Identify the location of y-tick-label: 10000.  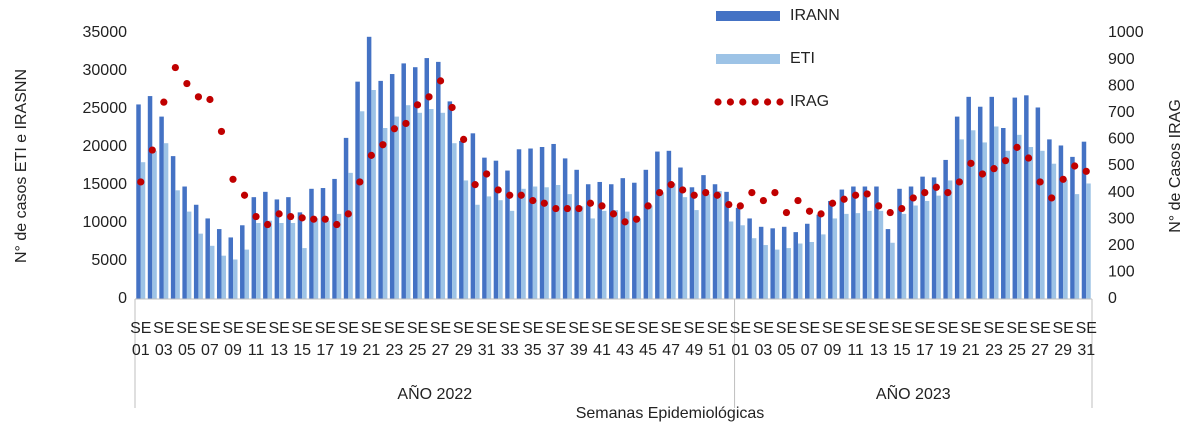
(105, 222).